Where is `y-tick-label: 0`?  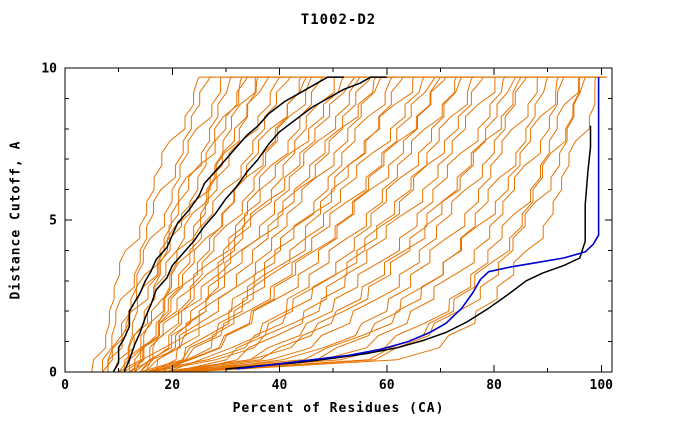 y-tick-label: 0 is located at coordinates (53, 373).